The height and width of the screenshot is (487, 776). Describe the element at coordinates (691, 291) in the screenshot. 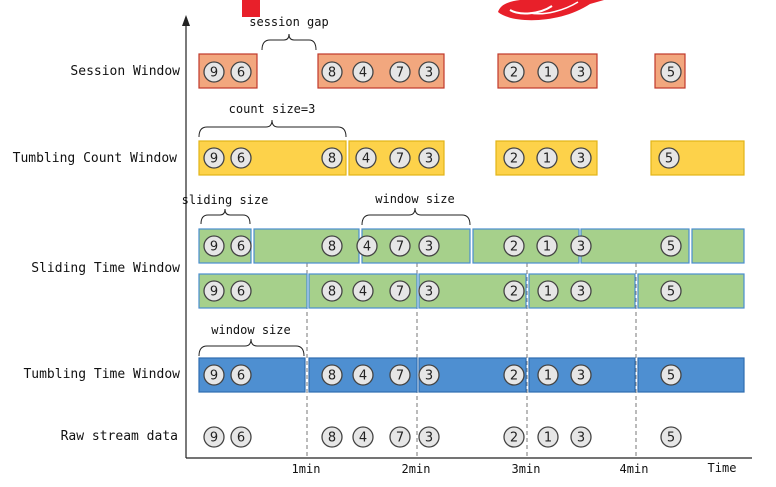

I see `window-bar-slidingB` at that location.